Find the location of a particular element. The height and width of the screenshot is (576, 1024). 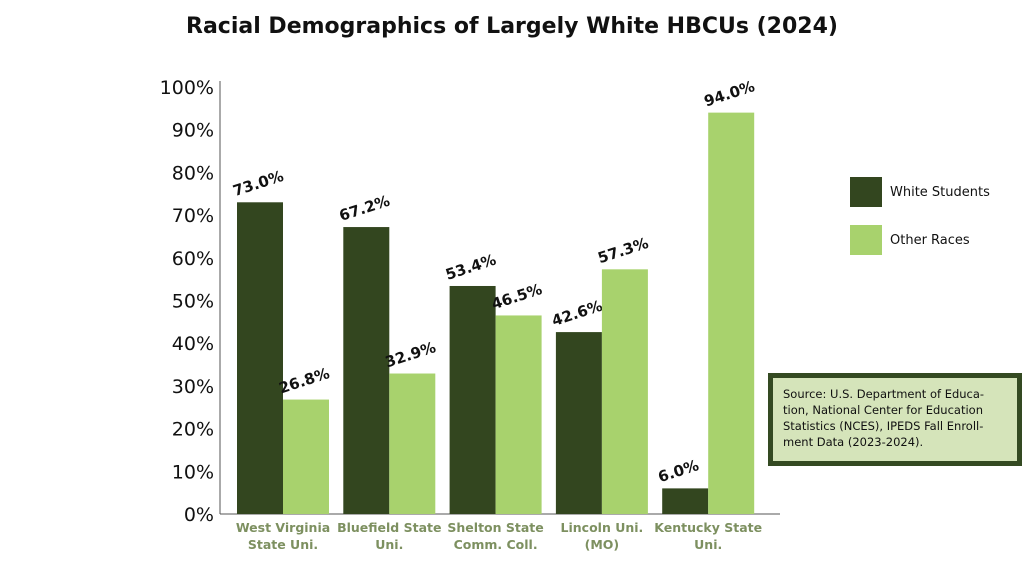

y-tick-label: 10% is located at coordinates (193, 472).